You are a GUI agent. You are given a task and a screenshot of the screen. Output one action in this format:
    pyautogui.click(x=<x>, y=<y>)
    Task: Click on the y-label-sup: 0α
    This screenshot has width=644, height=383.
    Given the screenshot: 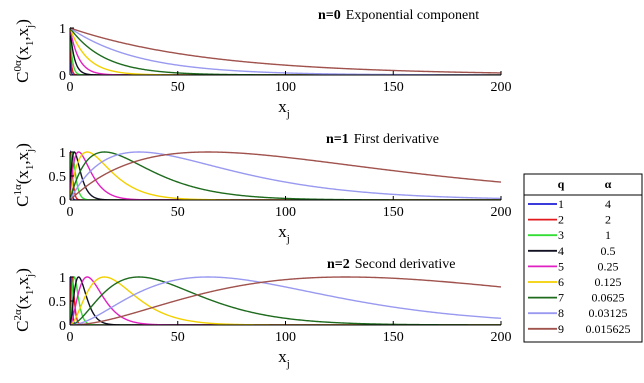 What is the action you would take?
    pyautogui.click(x=18, y=66)
    